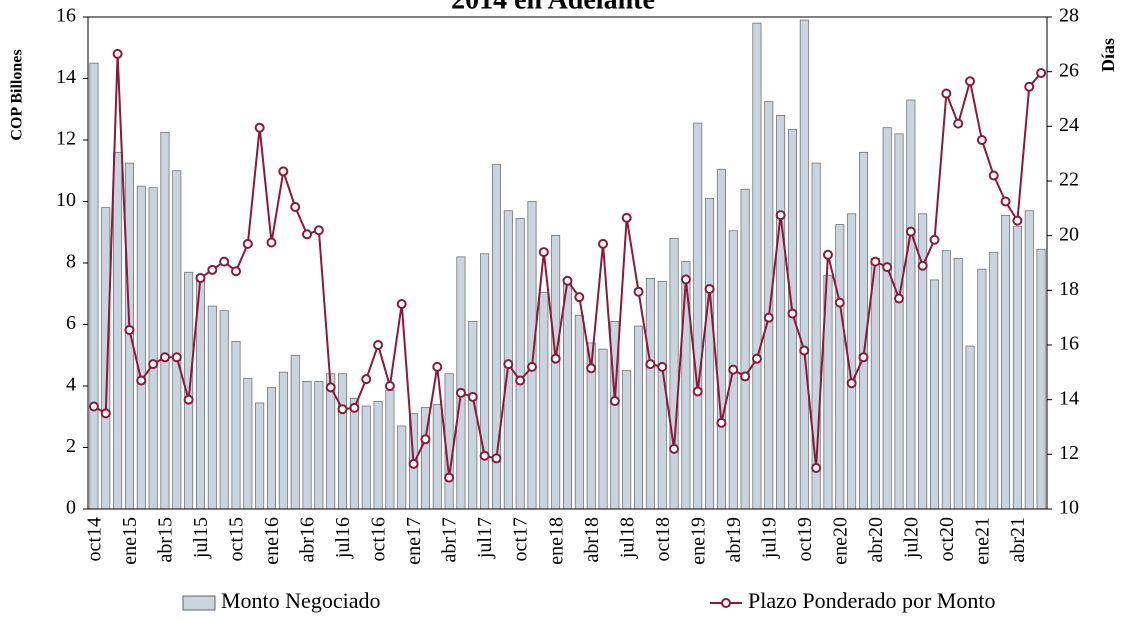 This screenshot has width=1125, height=618. What do you see at coordinates (71, 262) in the screenshot?
I see `y-tick-label: 8` at bounding box center [71, 262].